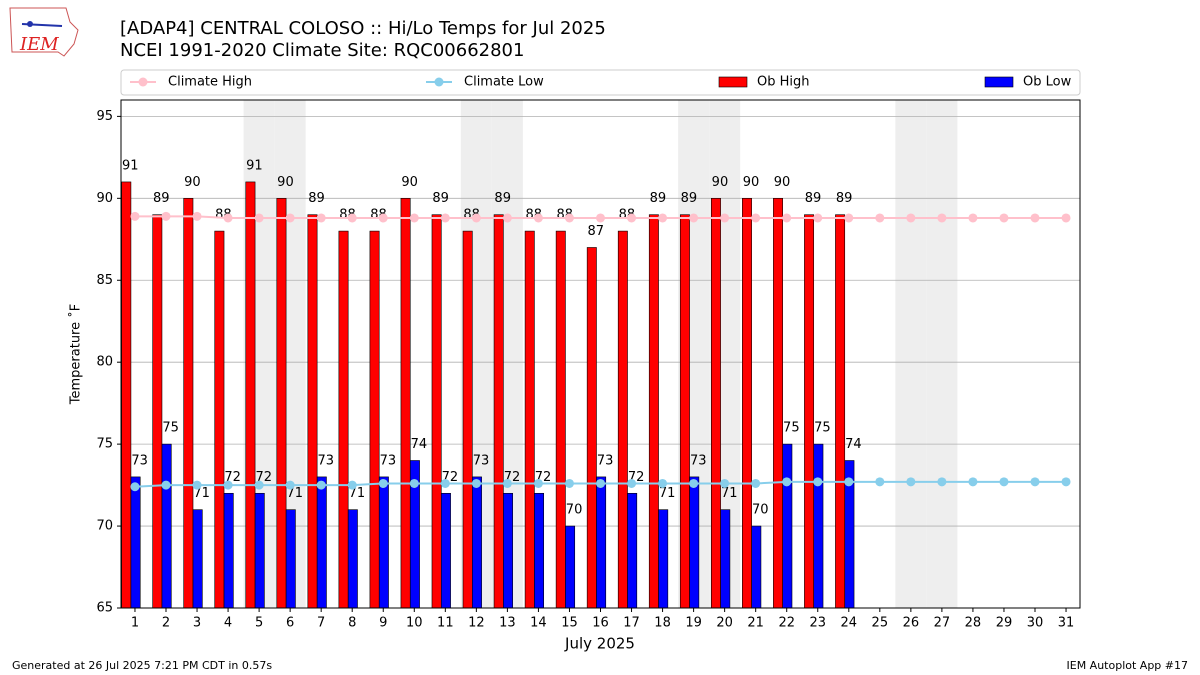 This screenshot has width=1200, height=675. Describe the element at coordinates (942, 354) in the screenshot. I see `weekend-shade` at that location.